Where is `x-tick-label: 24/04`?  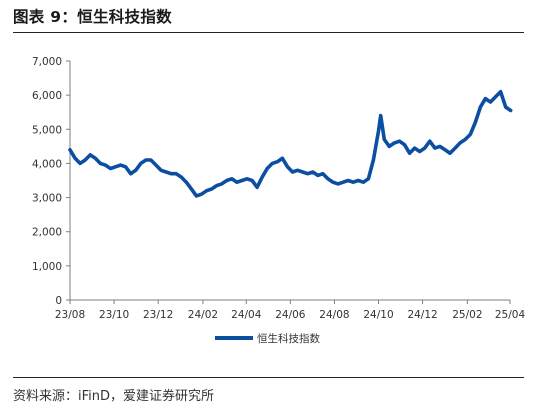
x-tick-label: 24/04 is located at coordinates (246, 315).